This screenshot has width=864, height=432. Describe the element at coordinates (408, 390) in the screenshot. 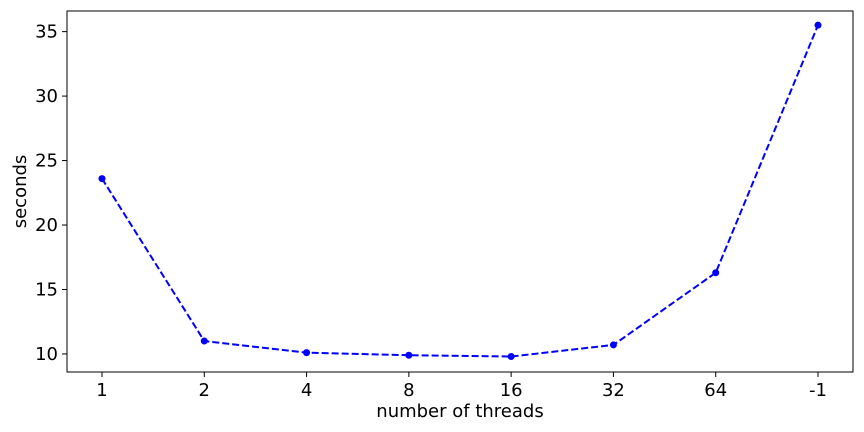

I see `x-tick-label: 8` at that location.